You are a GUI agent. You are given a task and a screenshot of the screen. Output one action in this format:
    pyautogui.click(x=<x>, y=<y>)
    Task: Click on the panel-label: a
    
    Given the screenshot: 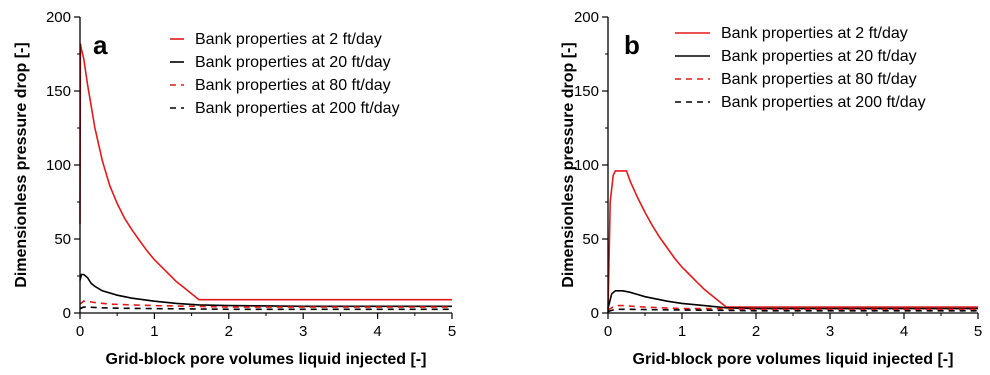 What is the action you would take?
    pyautogui.click(x=100, y=45)
    